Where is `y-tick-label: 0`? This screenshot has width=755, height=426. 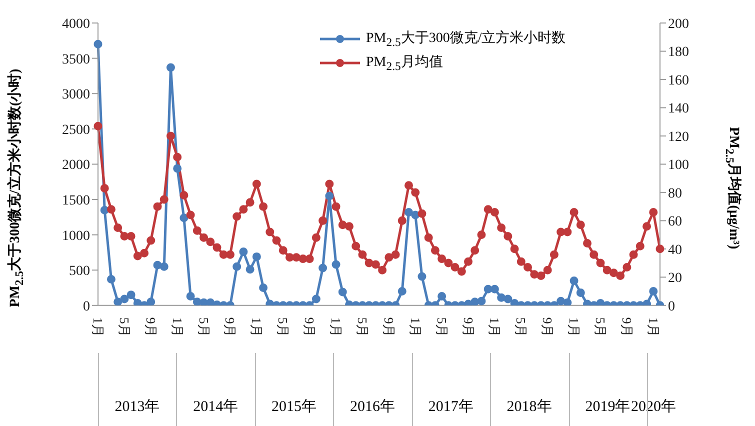 y-tick-label: 0 is located at coordinates (86, 306).